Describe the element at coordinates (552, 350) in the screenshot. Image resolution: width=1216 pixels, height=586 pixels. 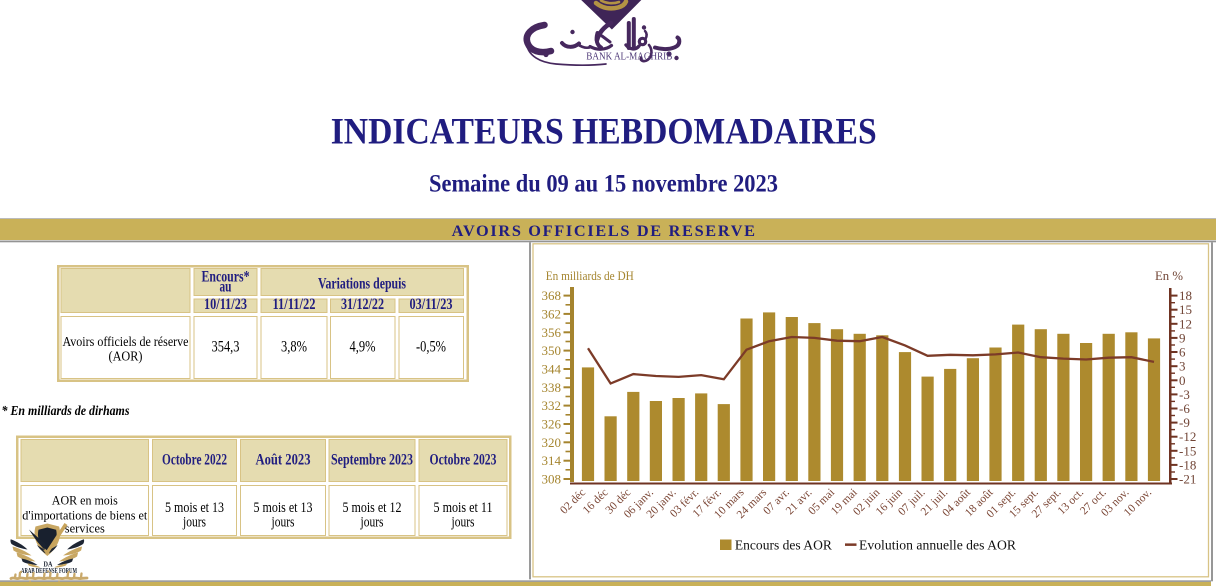
I see `svg-text: 350` at that location.